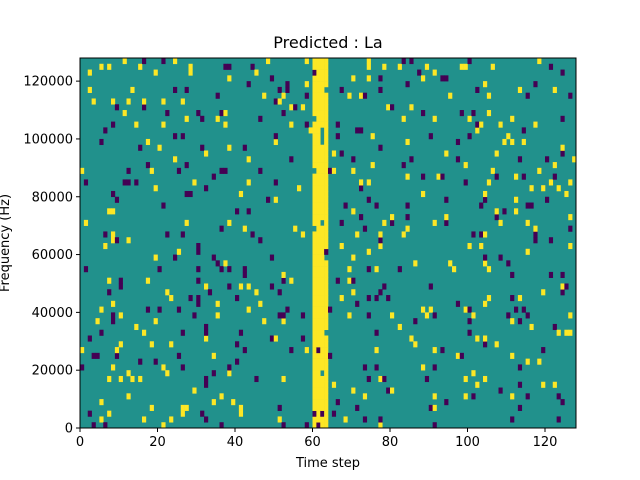  I want to click on y-tick-label: 20000, so click(52, 371).